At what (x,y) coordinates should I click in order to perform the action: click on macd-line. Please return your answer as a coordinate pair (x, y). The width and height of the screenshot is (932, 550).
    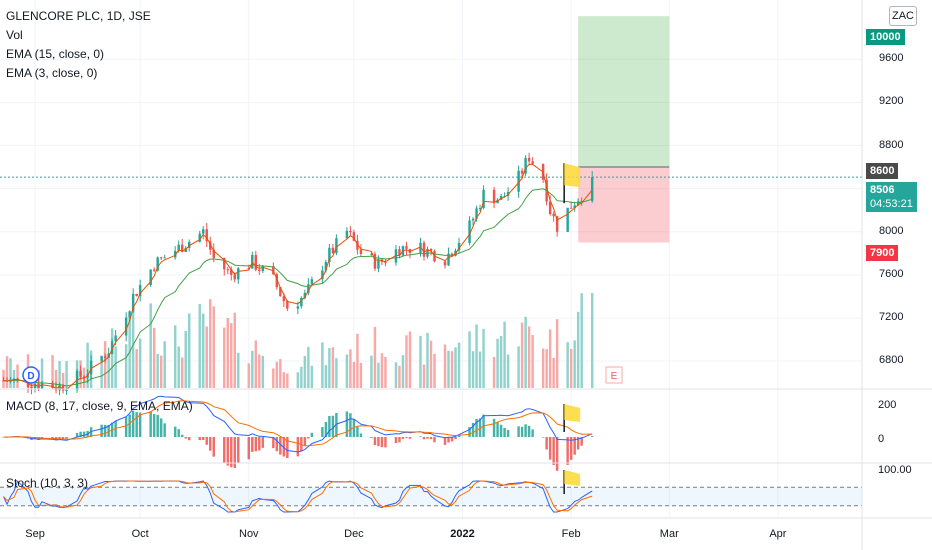
    Looking at the image, I should click on (298, 424).